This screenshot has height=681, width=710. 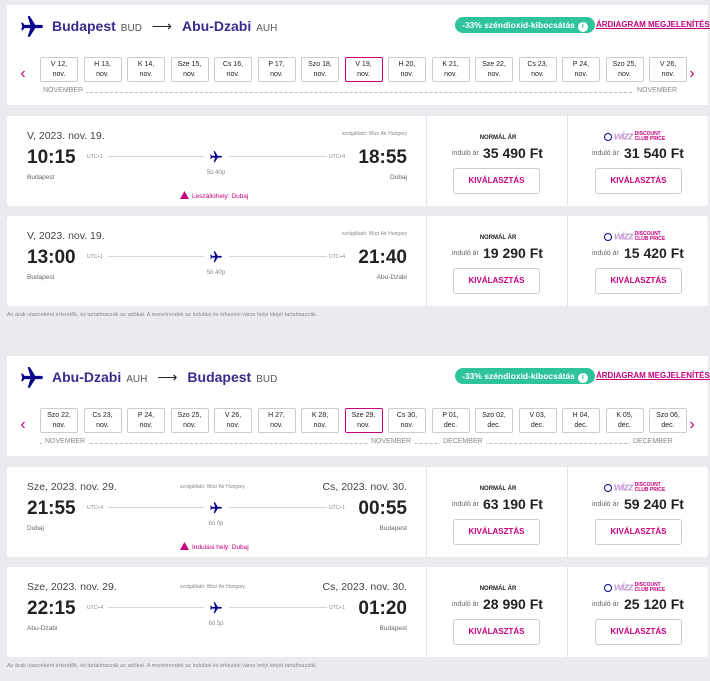 What do you see at coordinates (494, 415) in the screenshot?
I see `date-option-day: Szo 02,` at bounding box center [494, 415].